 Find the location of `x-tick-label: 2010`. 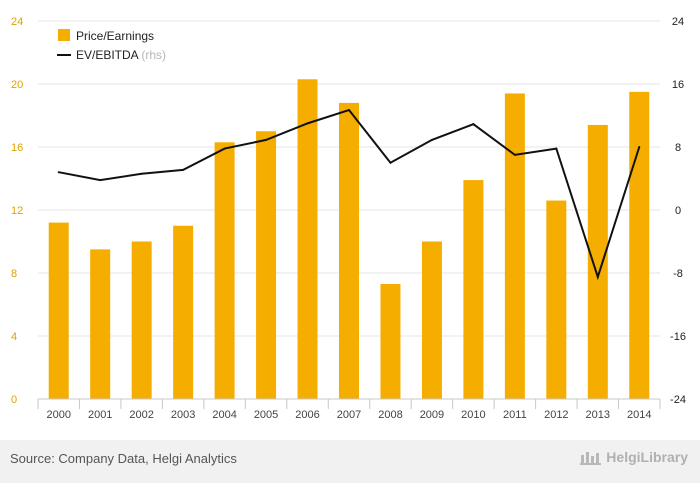

x-tick-label: 2010 is located at coordinates (473, 415).